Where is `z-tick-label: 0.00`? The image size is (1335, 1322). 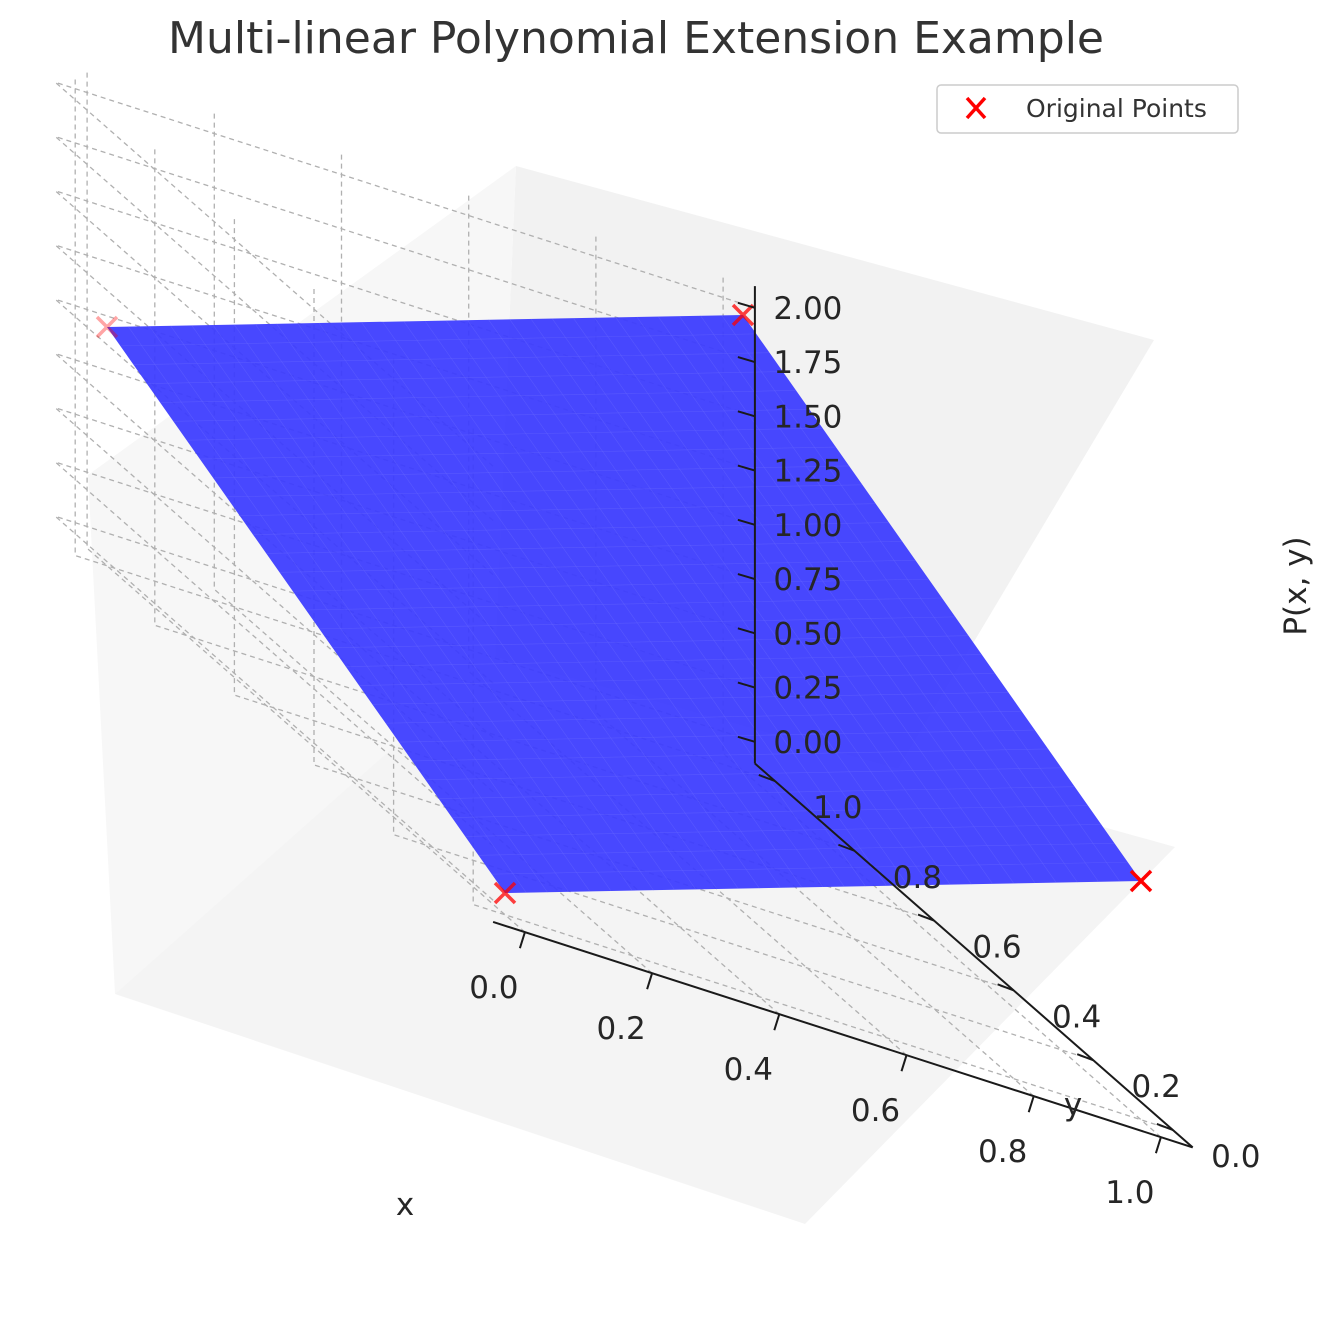 z-tick-label: 0.00 is located at coordinates (807, 743).